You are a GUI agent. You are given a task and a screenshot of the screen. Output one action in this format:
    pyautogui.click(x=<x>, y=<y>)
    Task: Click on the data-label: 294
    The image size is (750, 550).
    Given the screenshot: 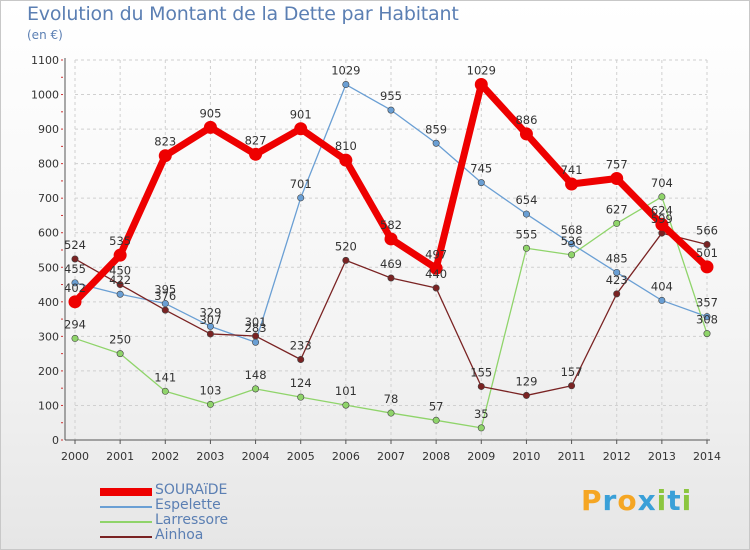 What is the action you would take?
    pyautogui.click(x=75, y=324)
    